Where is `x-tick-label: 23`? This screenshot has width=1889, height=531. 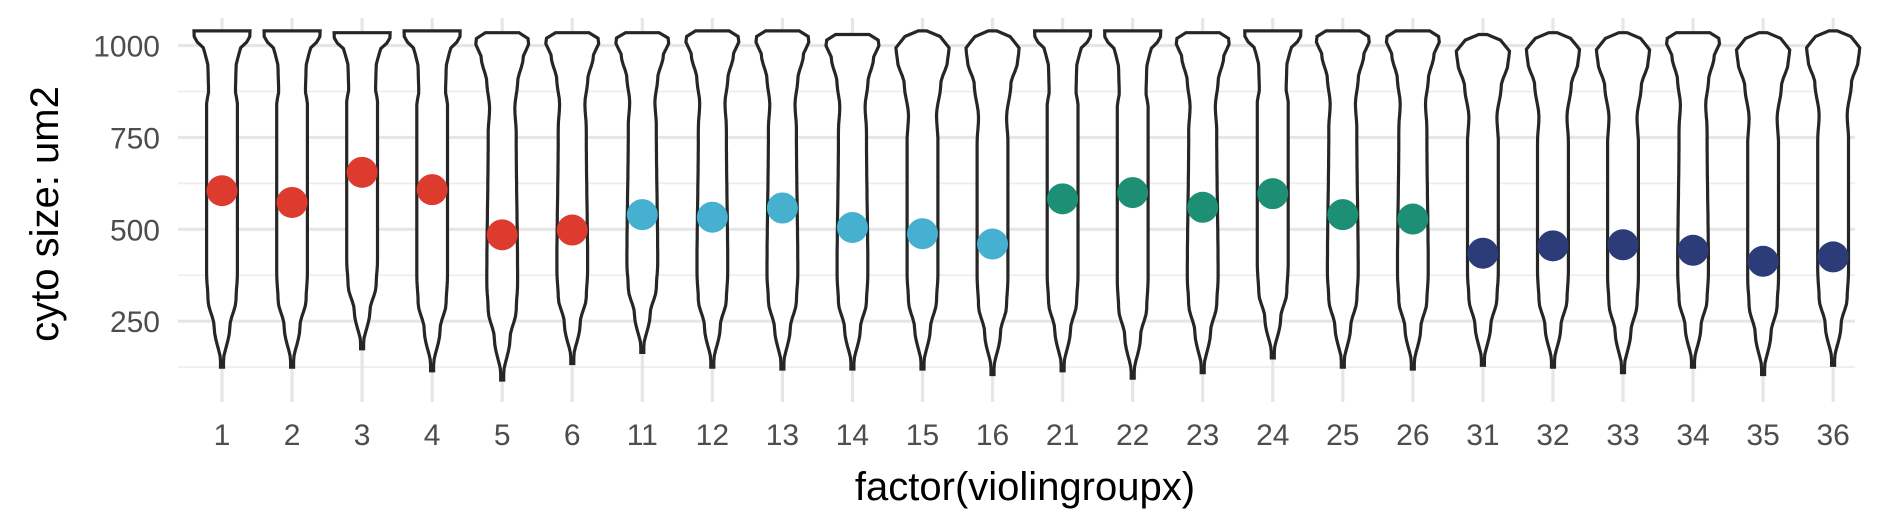 x-tick-label: 23 is located at coordinates (1202, 435).